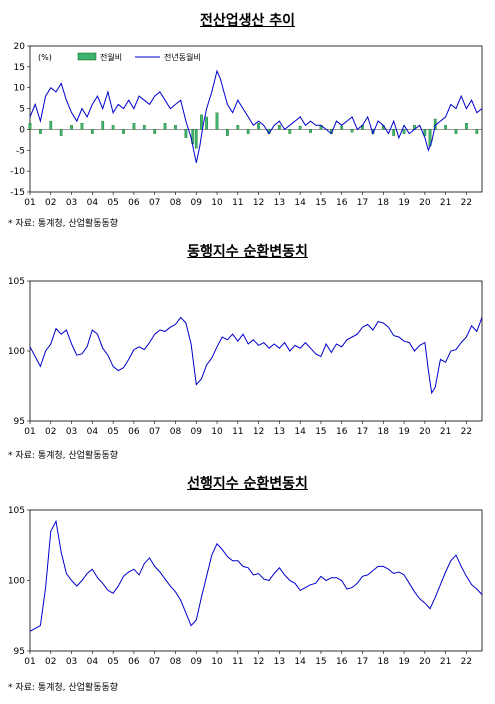 This screenshot has width=495, height=704. What do you see at coordinates (22, 130) in the screenshot?
I see `y-tick-label: 0` at bounding box center [22, 130].